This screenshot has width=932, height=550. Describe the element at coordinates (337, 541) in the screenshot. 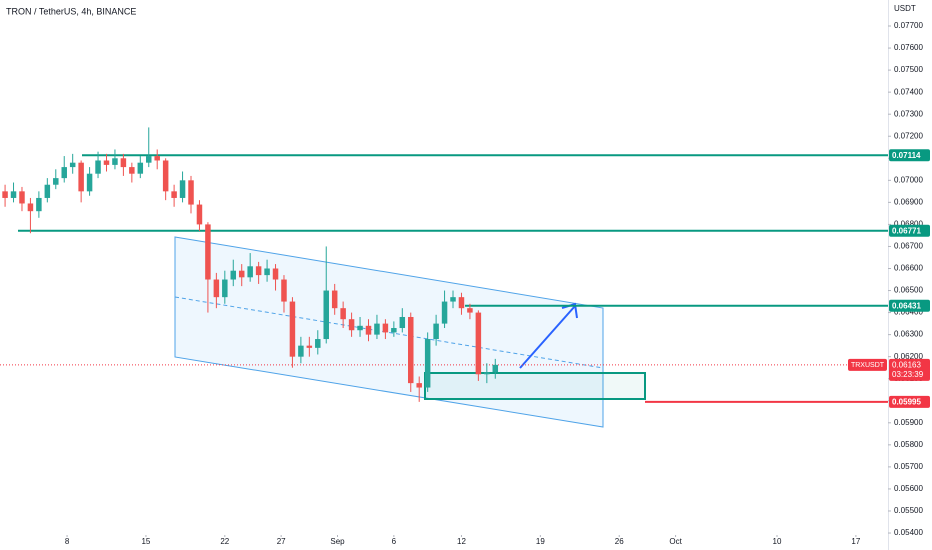

I see `x-tick-label: Sep` at that location.